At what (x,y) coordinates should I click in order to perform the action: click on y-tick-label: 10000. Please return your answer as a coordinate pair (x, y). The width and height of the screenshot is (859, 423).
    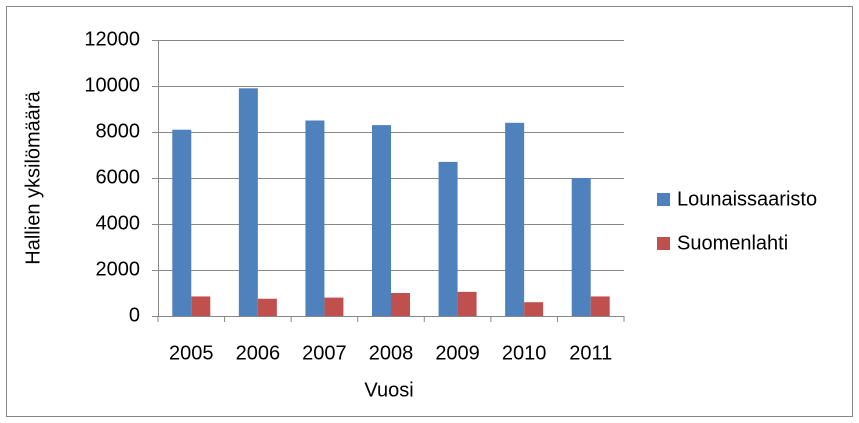
    Looking at the image, I should click on (112, 85).